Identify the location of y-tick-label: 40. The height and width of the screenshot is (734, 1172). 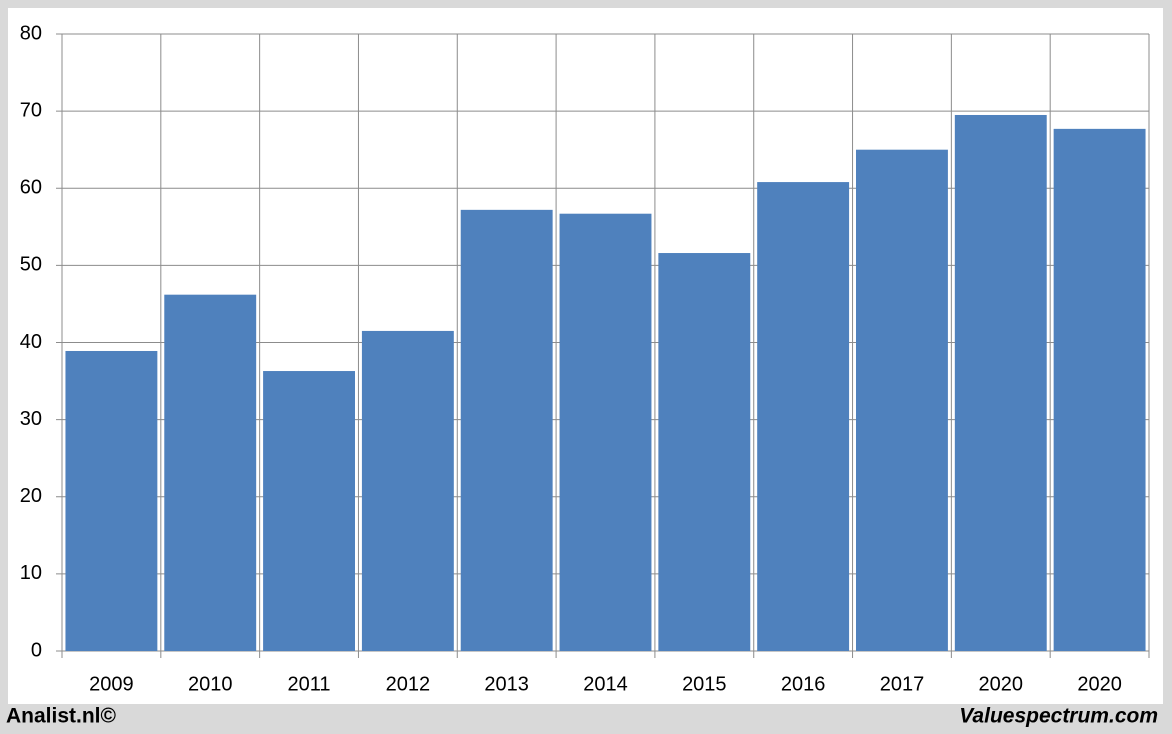
(31, 342).